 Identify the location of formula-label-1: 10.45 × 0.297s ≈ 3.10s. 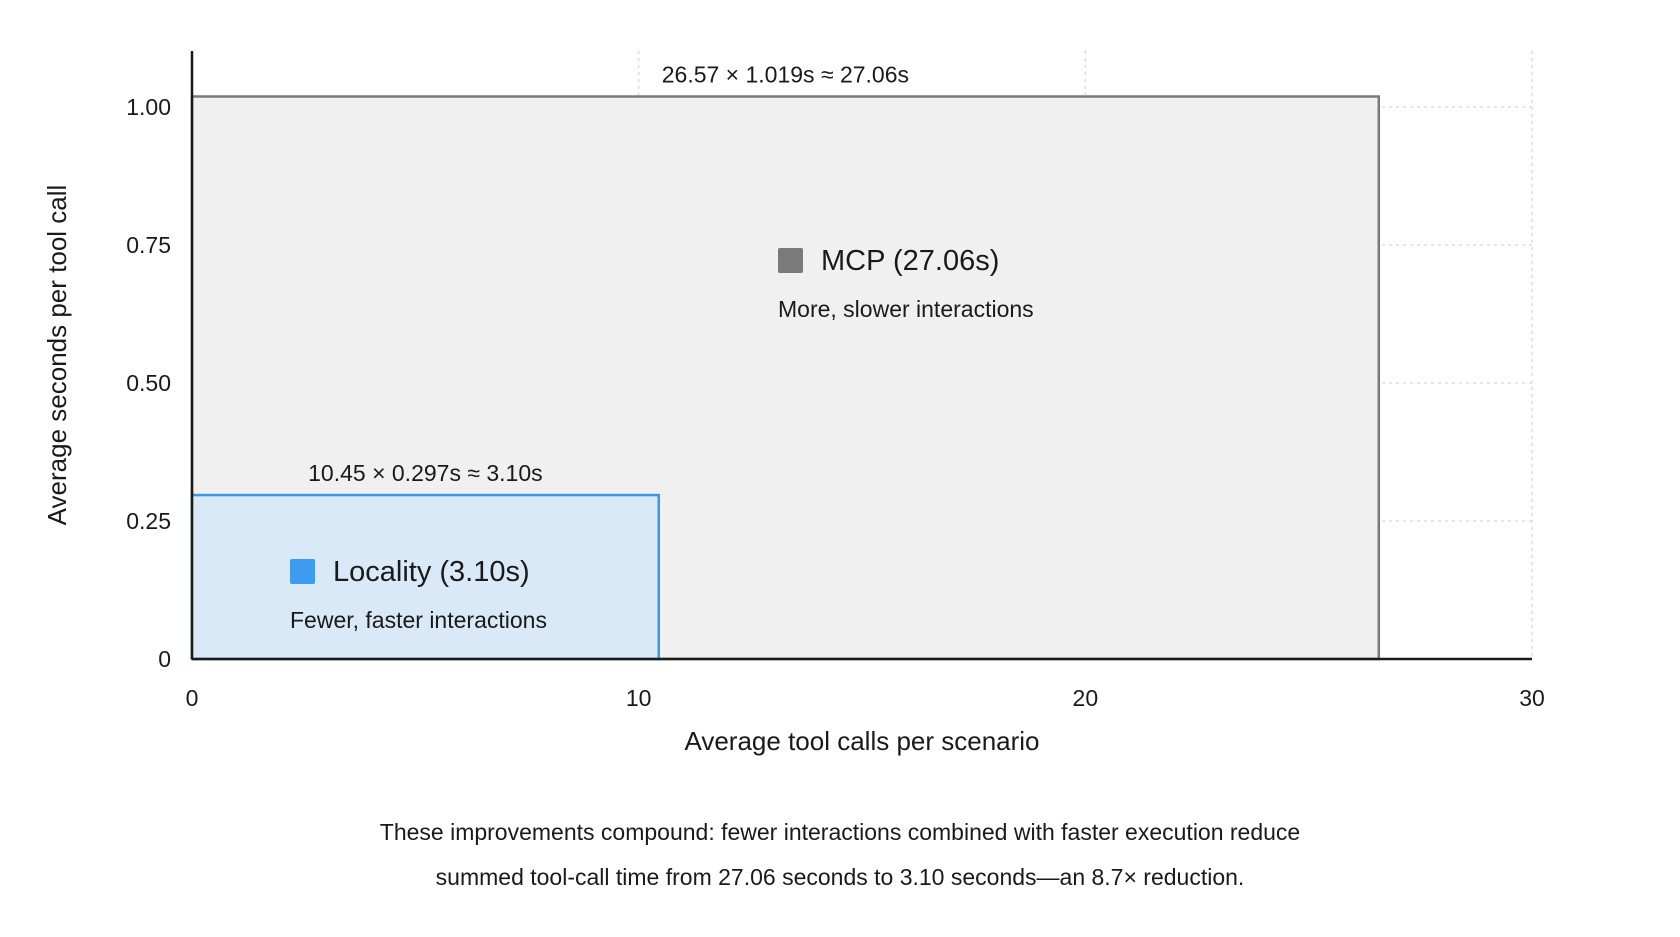
(425, 473).